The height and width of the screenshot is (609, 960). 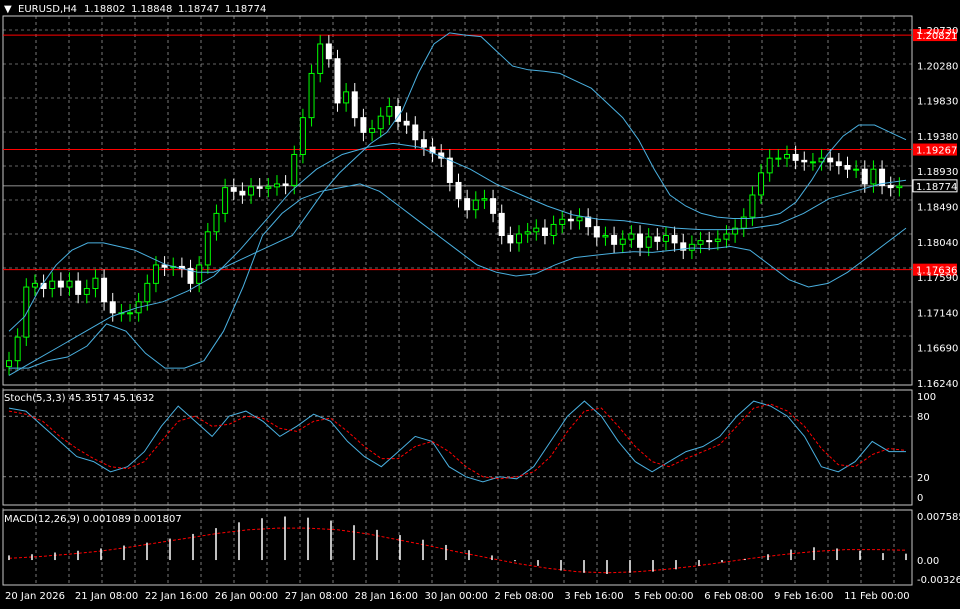 What do you see at coordinates (926, 397) in the screenshot?
I see `stoch-axis-label: 100` at bounding box center [926, 397].